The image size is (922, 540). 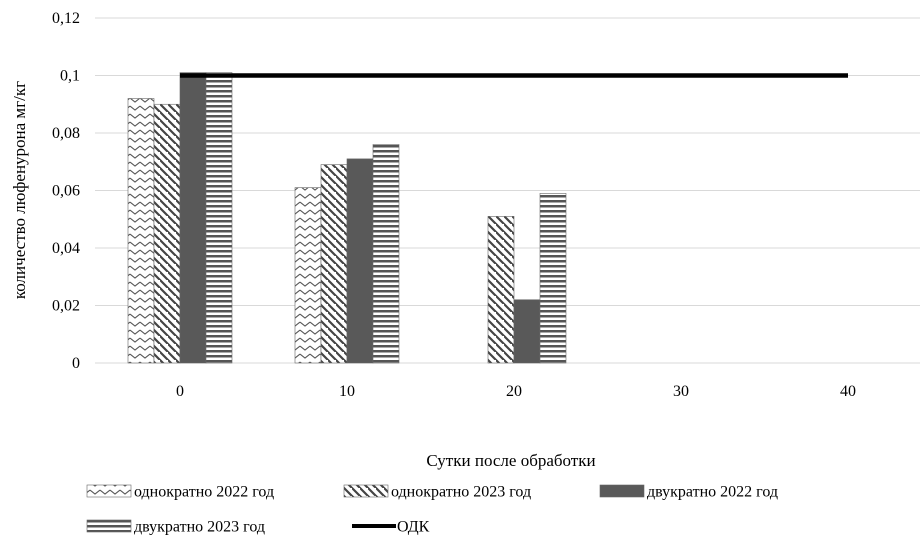 I want to click on y-tick-labels: 0 0,02 0,04 0,06 0,08 0,1 0,12, so click(x=66, y=191).